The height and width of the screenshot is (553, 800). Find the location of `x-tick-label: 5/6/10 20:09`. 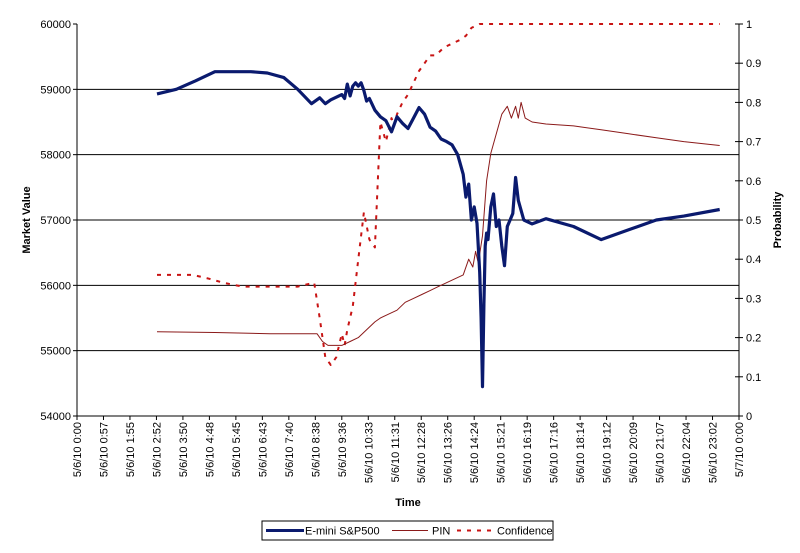

x-tick-label: 5/6/10 20:09 is located at coordinates (634, 452).